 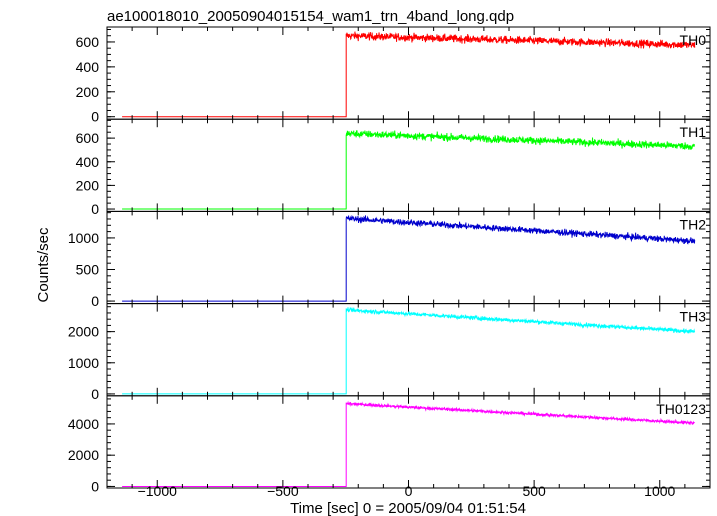 What do you see at coordinates (158, 491) in the screenshot?
I see `x-tick-label: −1000` at bounding box center [158, 491].